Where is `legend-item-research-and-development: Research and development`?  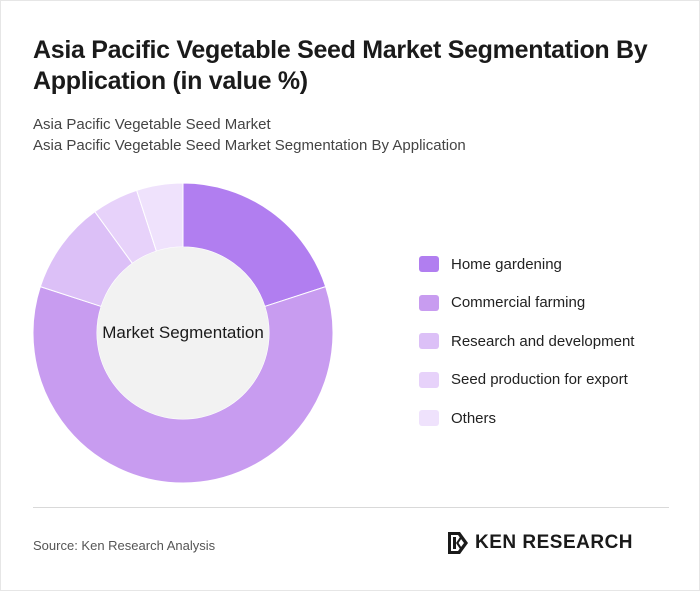
legend-item-research-and-development: Research and development is located at coordinates (526, 341).